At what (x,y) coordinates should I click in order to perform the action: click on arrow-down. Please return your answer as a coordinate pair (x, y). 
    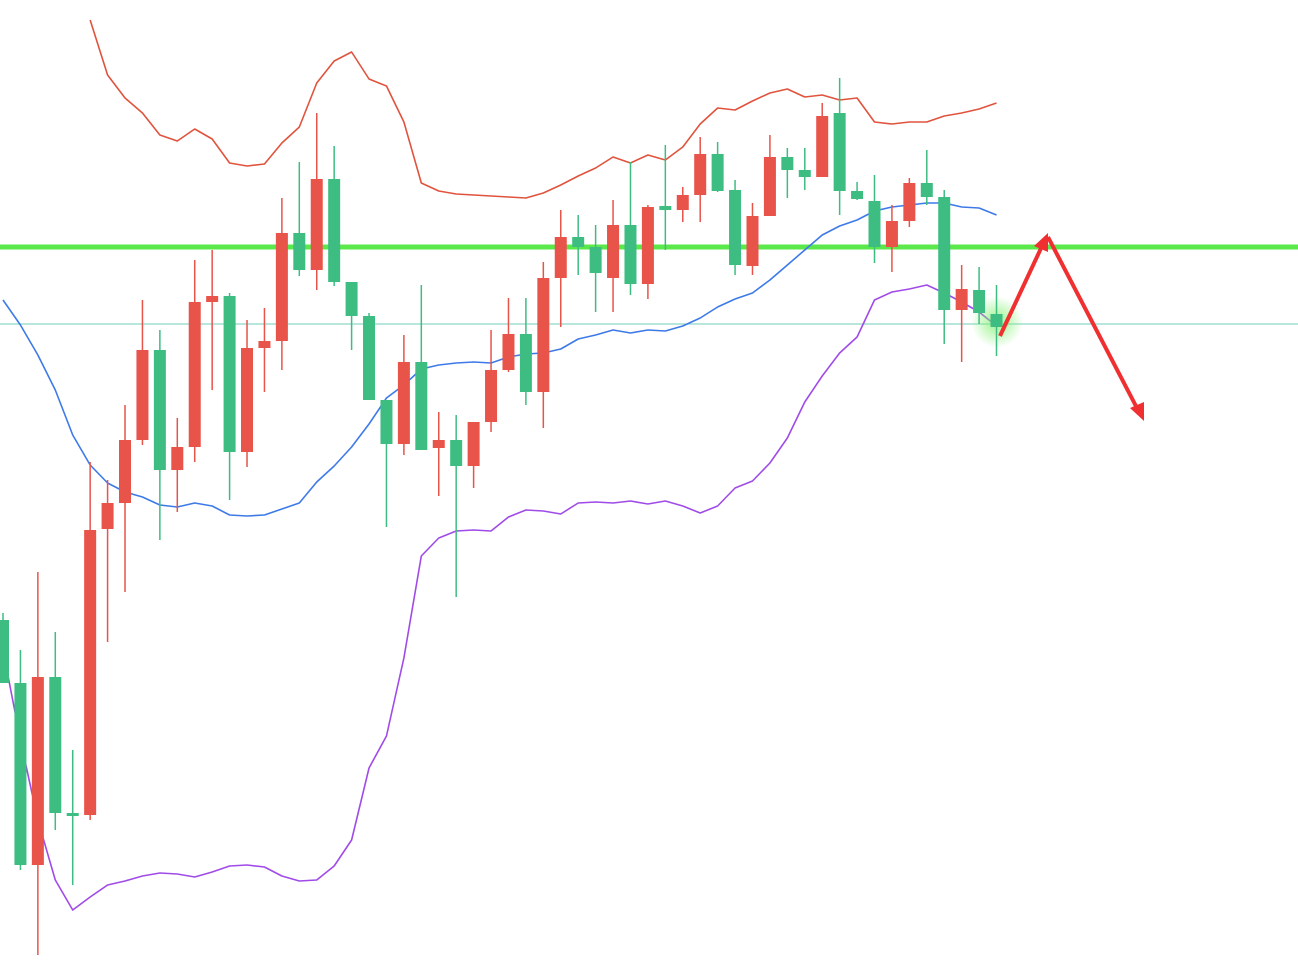
    Looking at the image, I should click on (1093, 323).